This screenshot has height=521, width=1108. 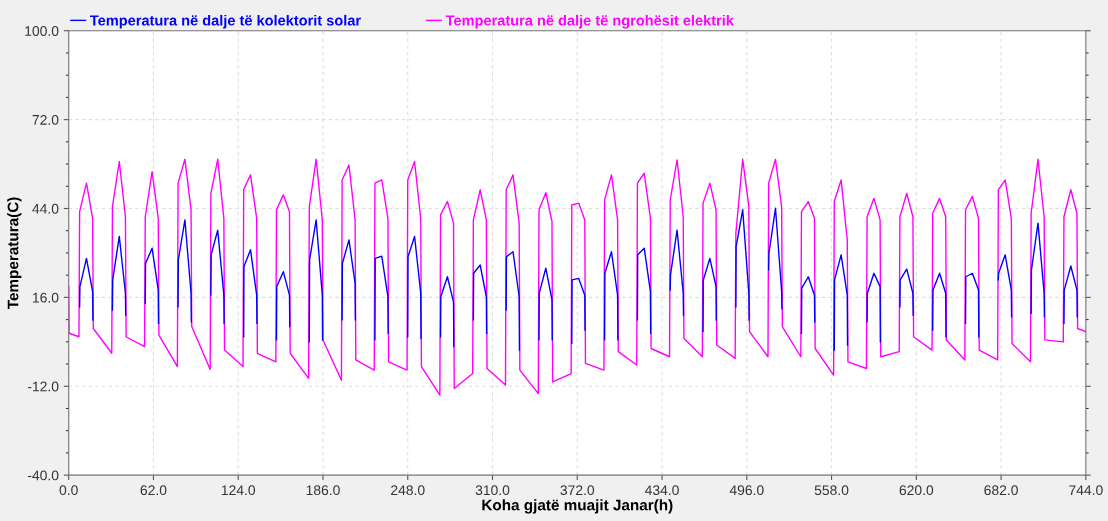 What do you see at coordinates (14, 253) in the screenshot?
I see `y-axis-title: Temperatura(C)` at bounding box center [14, 253].